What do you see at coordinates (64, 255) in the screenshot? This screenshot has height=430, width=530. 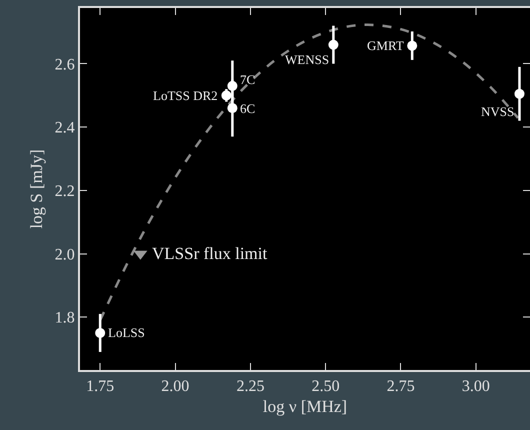 I see `y-tick-label: 2.0` at bounding box center [64, 255].